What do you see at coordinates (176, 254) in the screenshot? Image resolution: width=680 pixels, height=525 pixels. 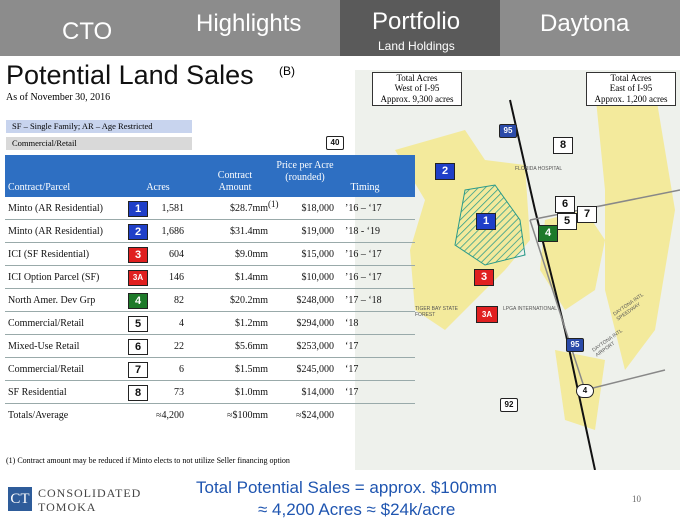 I see `cell: 604` at bounding box center [176, 254].